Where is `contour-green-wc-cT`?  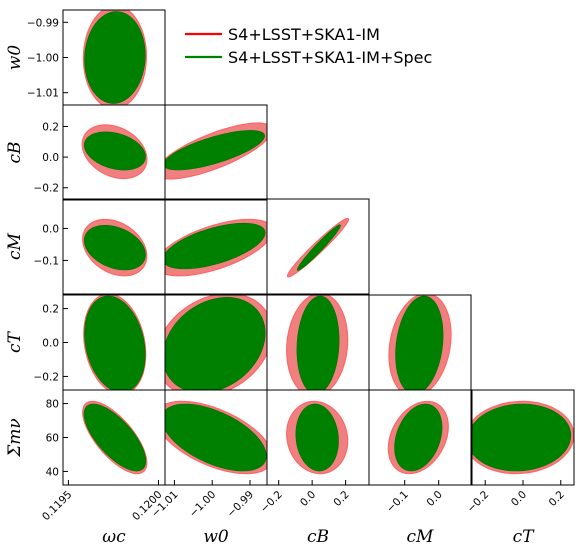
contour-green-wc-cT is located at coordinates (115, 342).